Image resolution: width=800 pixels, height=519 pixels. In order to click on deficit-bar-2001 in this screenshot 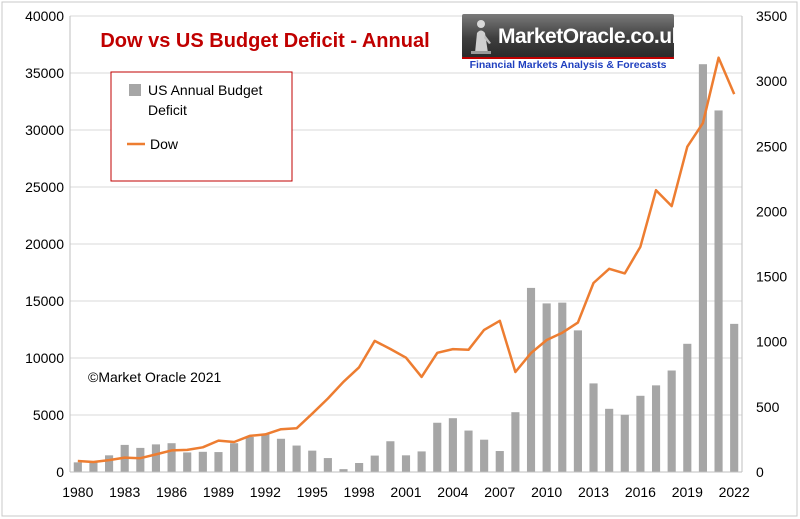, I will do `click(406, 463)`.